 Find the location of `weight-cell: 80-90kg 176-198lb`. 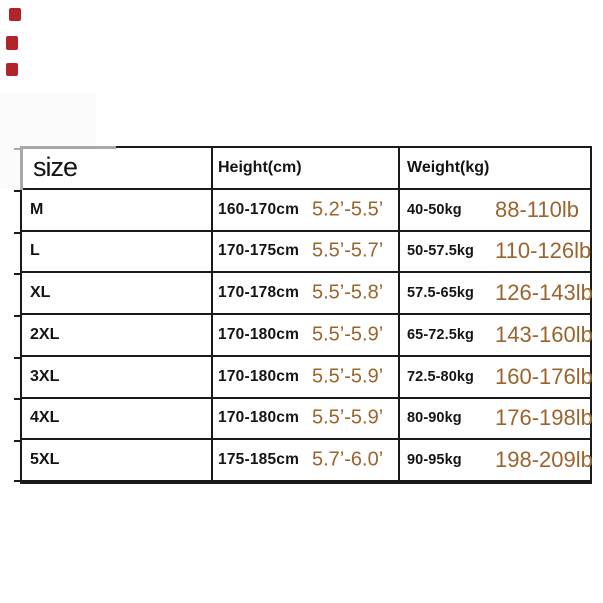

weight-cell: 80-90kg 176-198lb is located at coordinates (496, 419).